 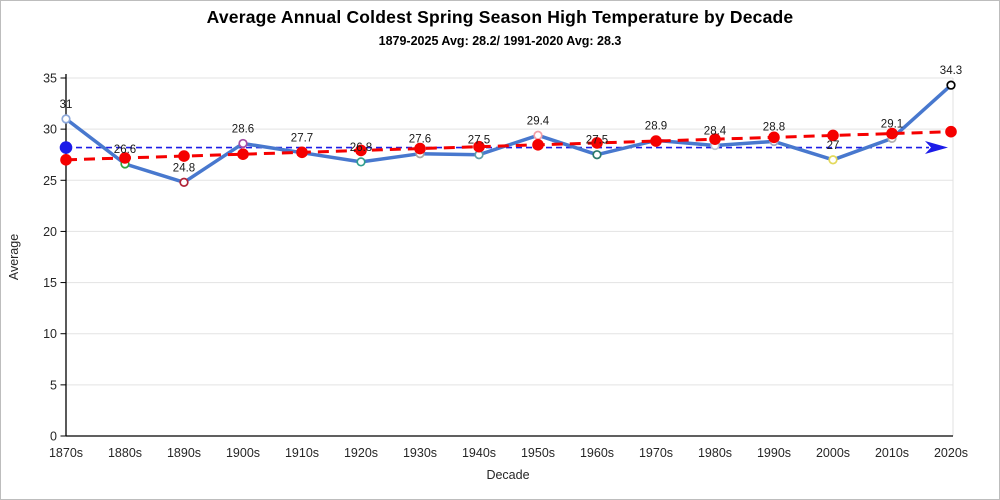 I want to click on y-tick-label: 15, so click(x=50, y=283).